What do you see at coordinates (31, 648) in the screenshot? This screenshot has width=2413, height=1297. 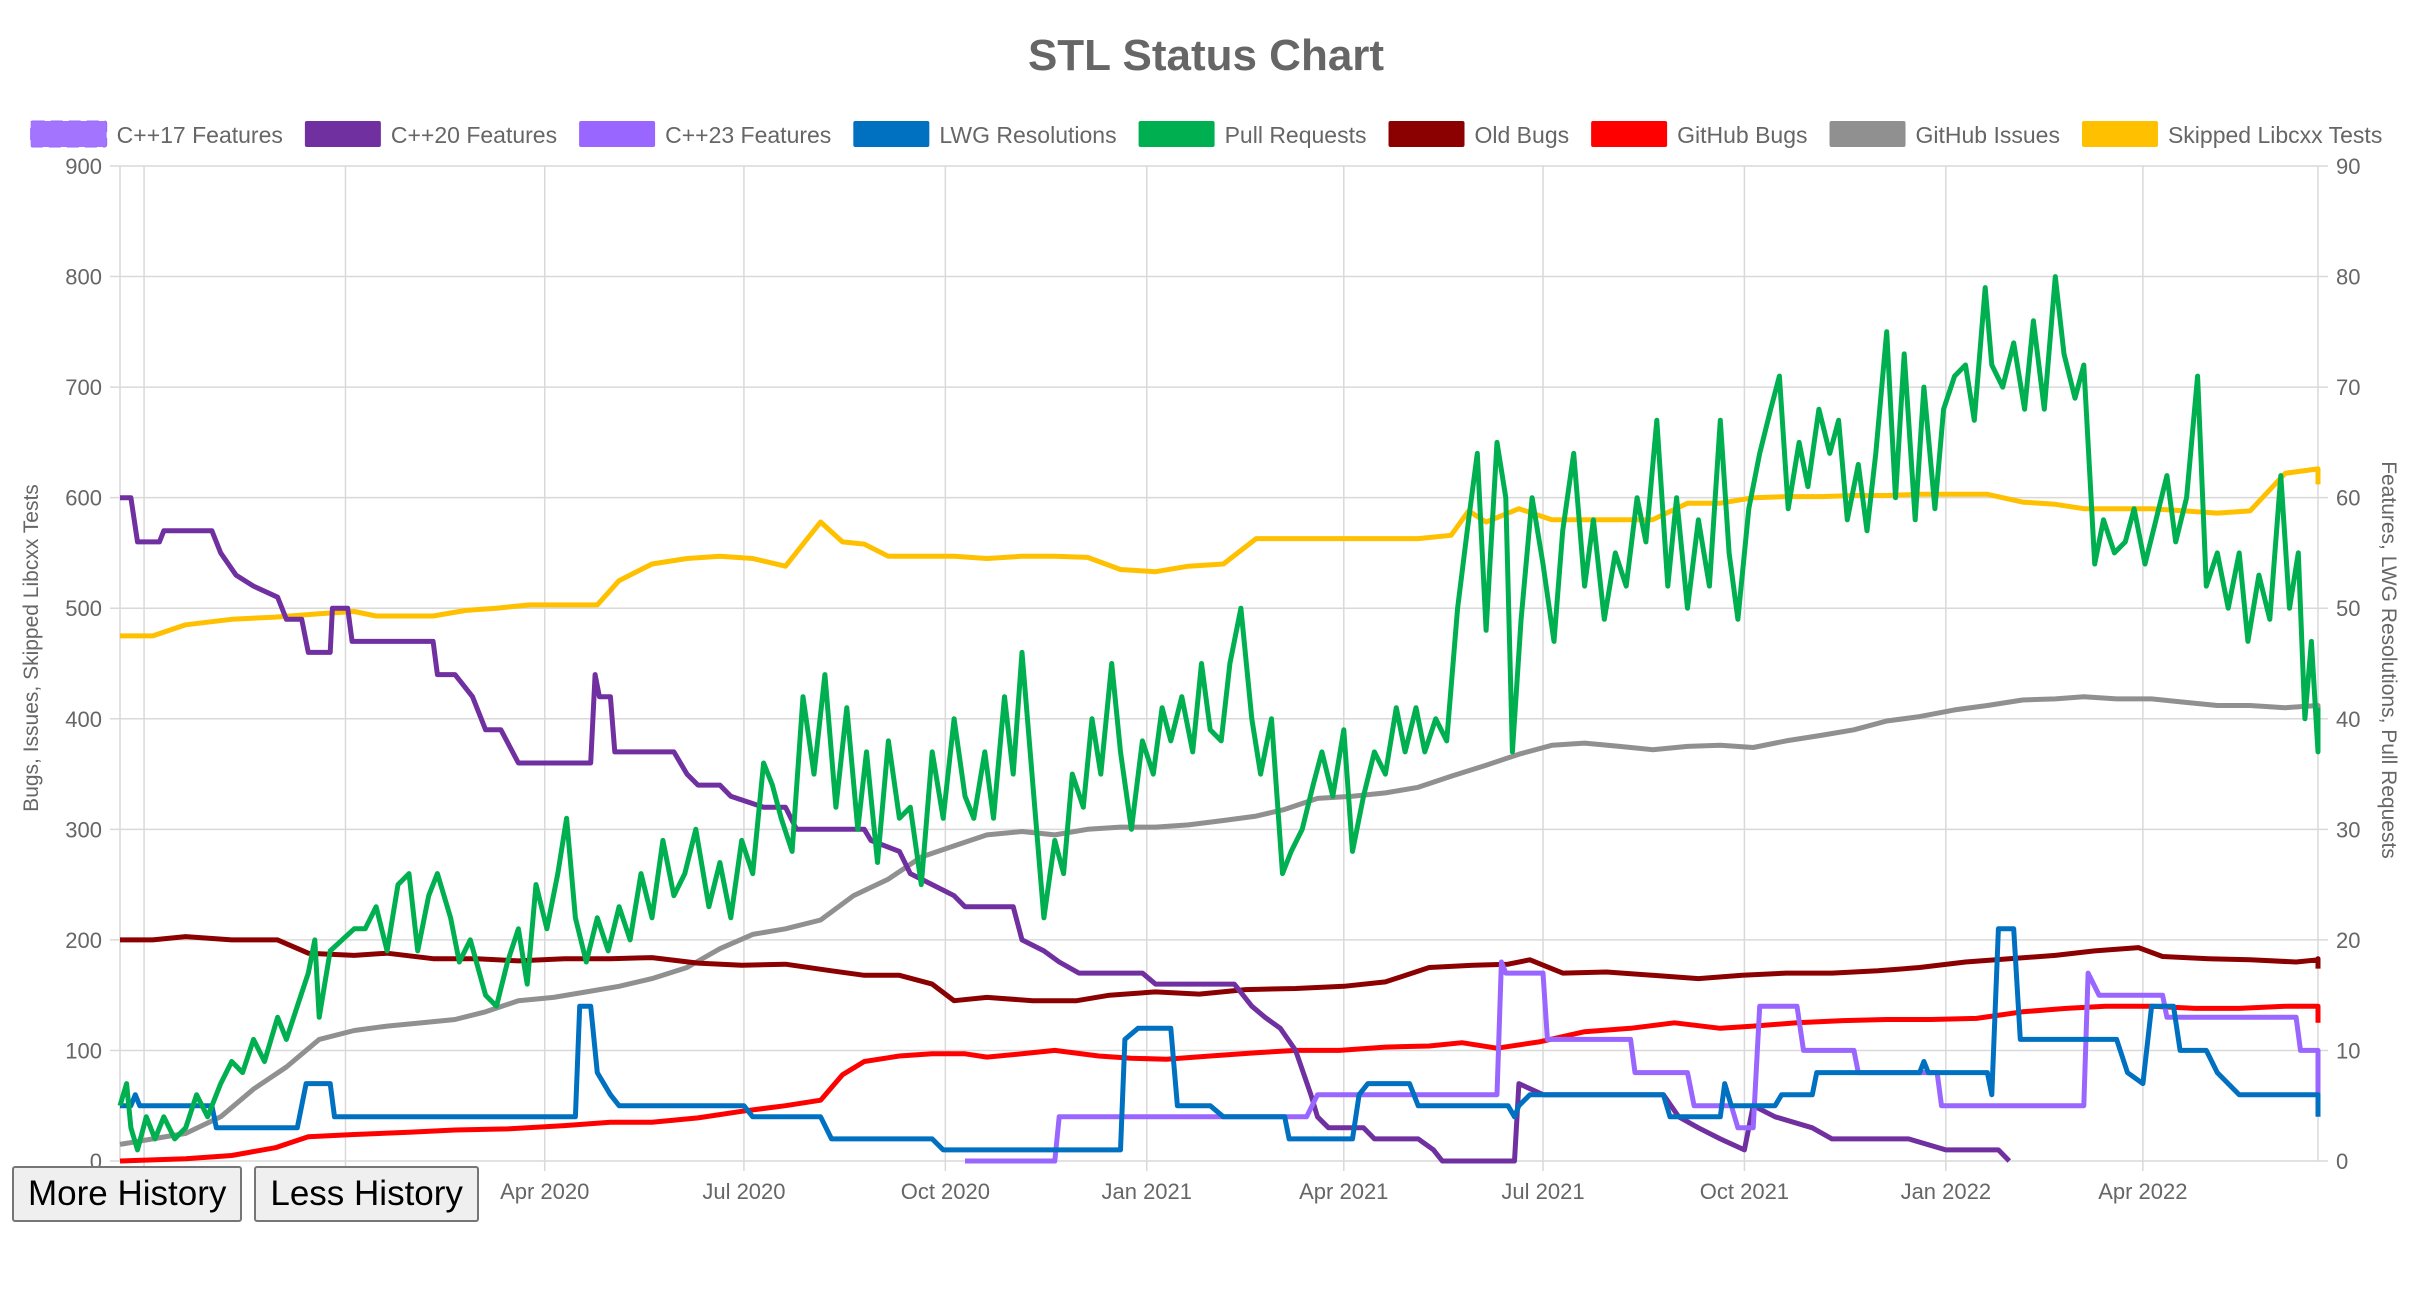 I see `left-axis-label: Bugs, Issues, Skipped Libcxx Tests` at bounding box center [31, 648].